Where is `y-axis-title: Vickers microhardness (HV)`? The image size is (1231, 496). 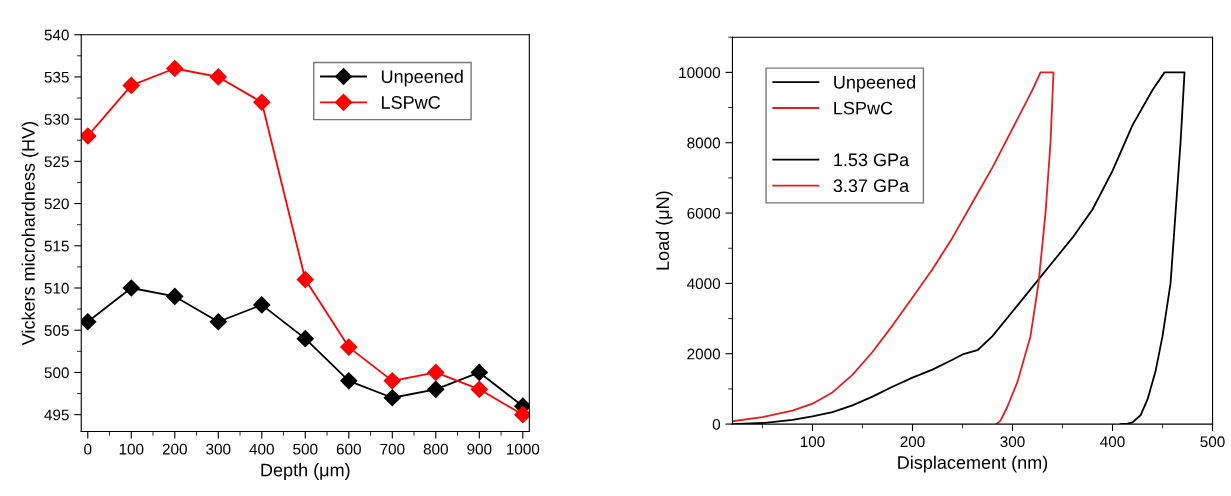 y-axis-title: Vickers microhardness (HV) is located at coordinates (30, 234).